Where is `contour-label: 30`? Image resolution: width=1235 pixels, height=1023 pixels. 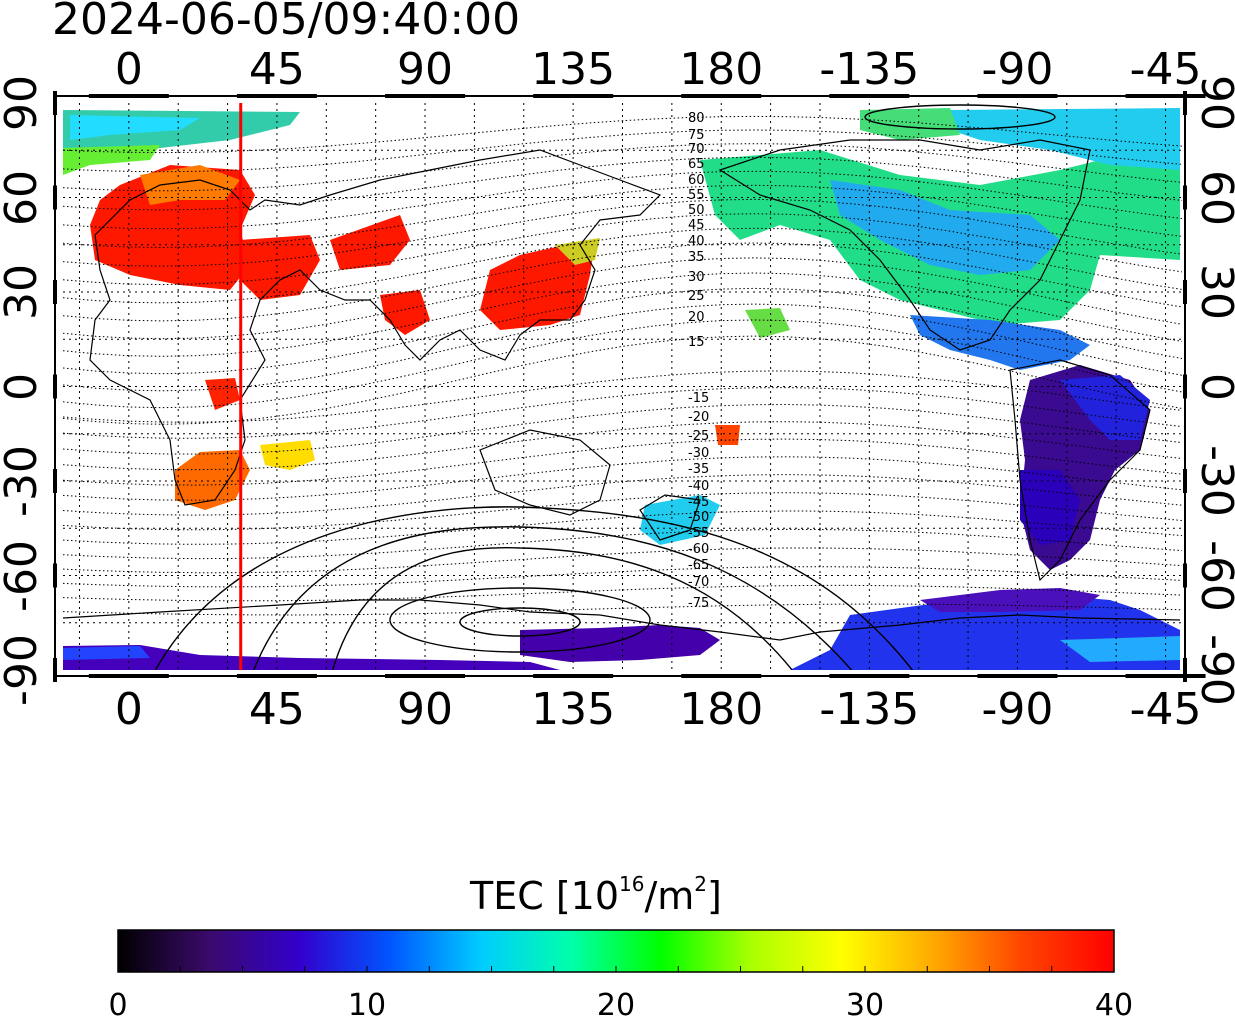
contour-label: 30 is located at coordinates (696, 277).